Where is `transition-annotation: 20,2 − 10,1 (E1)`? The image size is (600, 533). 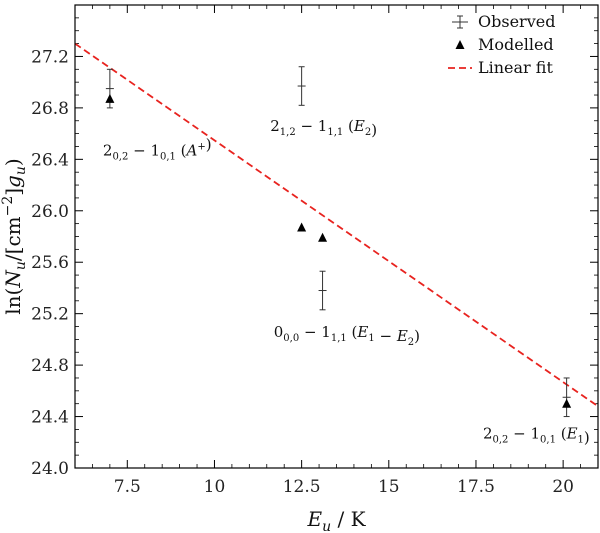 transition-annotation: 20,2 − 10,1 (E1) is located at coordinates (536, 435).